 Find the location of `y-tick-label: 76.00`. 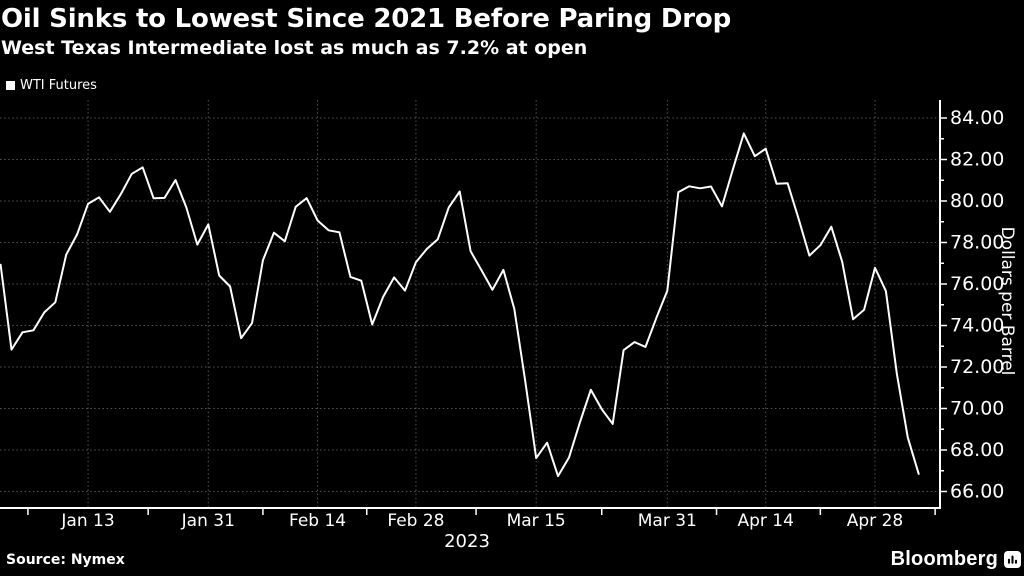

y-tick-label: 76.00 is located at coordinates (977, 284).